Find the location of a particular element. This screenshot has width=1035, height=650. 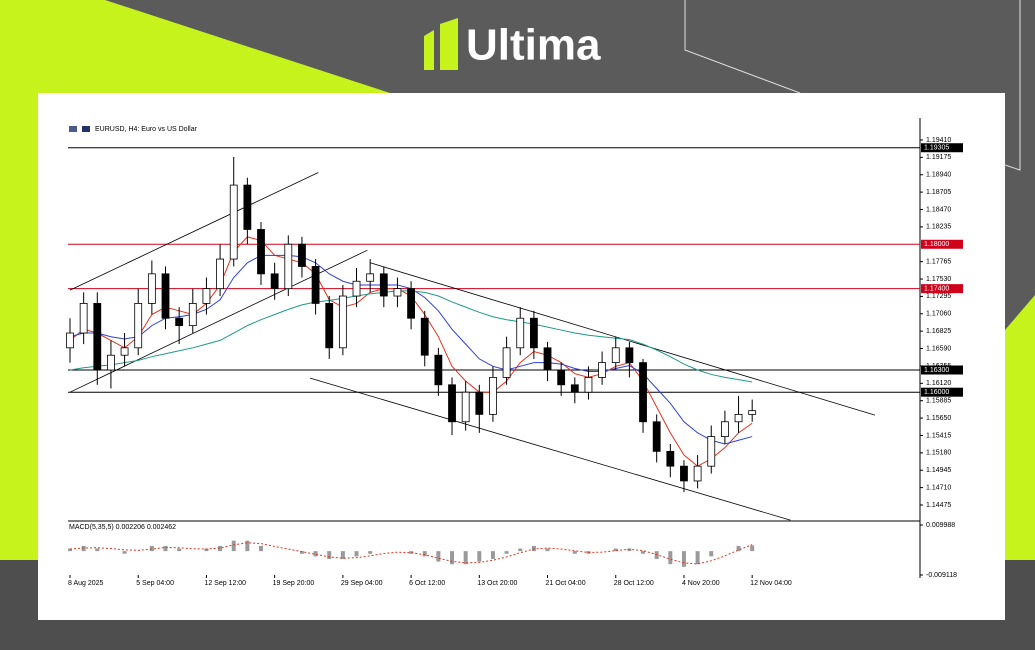

x-tick-label: 5 Sep 04:00 is located at coordinates (155, 583).